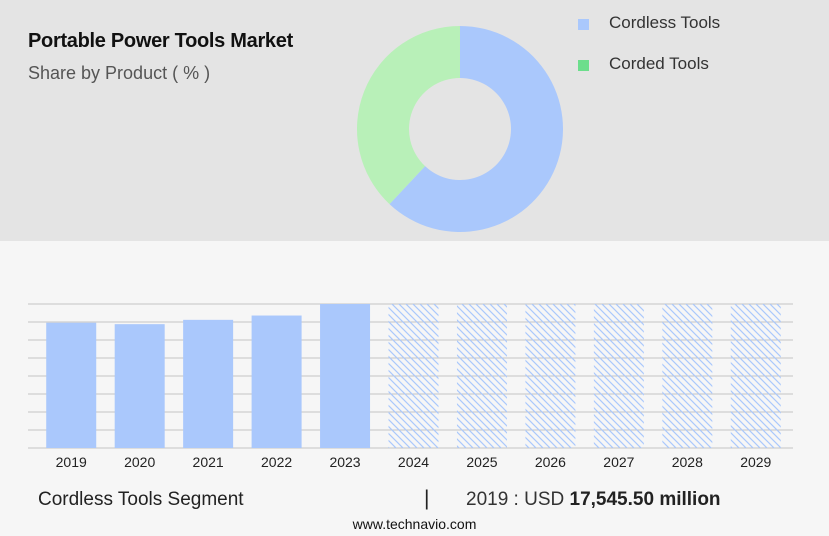  Describe the element at coordinates (476, 129) in the screenshot. I see `donut-slice-cordless-tools` at that location.